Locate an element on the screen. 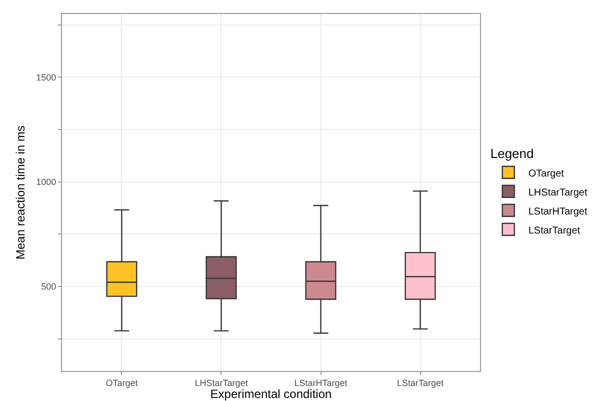  y-tick-label: 1500 is located at coordinates (46, 77).